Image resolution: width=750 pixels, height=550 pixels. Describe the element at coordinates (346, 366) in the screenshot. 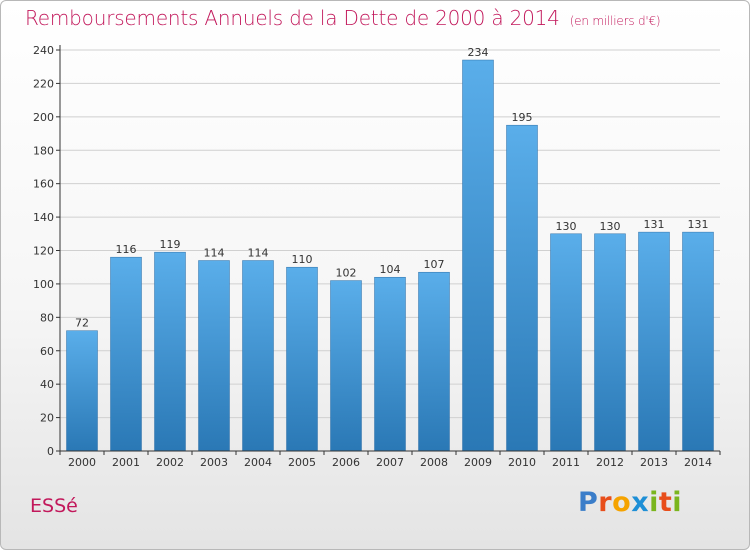

I see `bar-2006` at that location.